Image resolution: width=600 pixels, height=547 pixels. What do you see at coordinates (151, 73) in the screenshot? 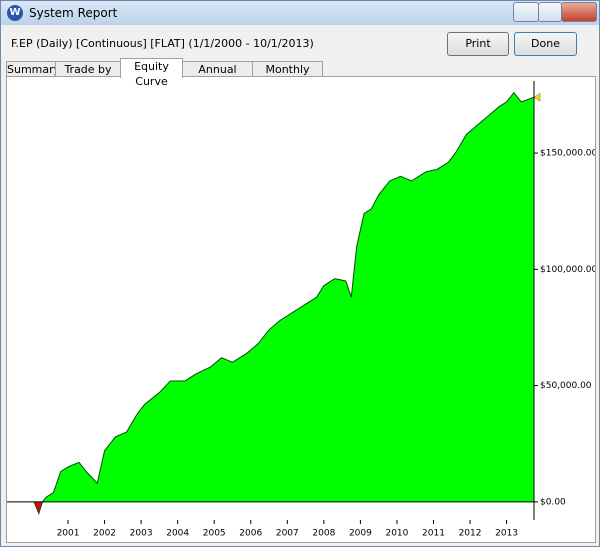
I see `tab-selected: Equity Curve` at bounding box center [151, 73].